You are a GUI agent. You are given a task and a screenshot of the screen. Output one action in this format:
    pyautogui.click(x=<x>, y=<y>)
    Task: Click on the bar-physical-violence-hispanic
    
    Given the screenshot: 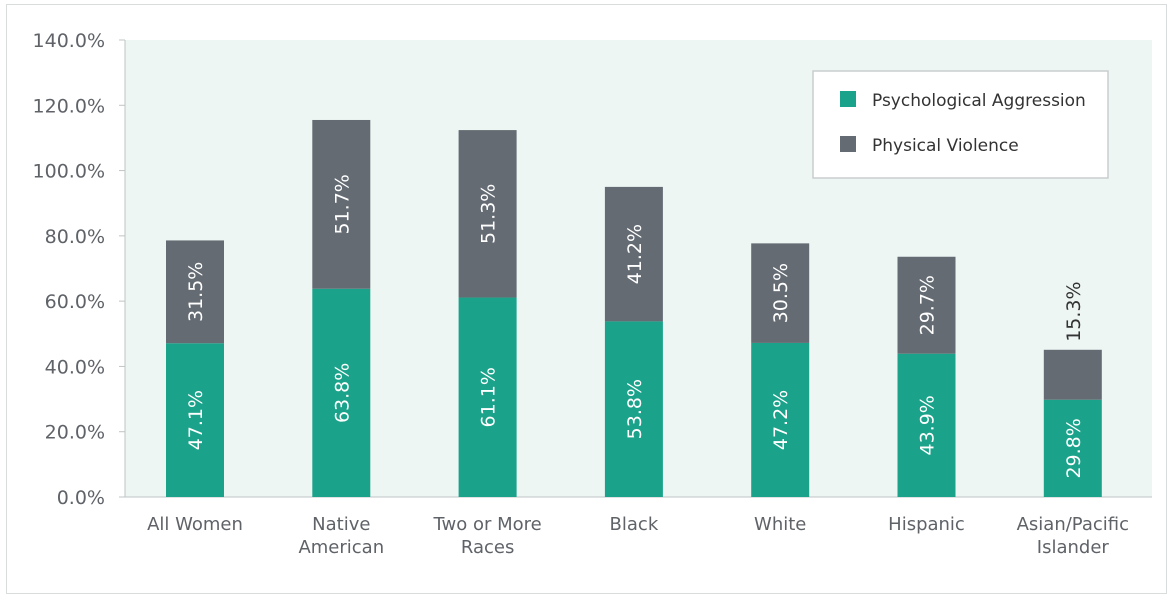 What is the action you would take?
    pyautogui.click(x=926, y=305)
    